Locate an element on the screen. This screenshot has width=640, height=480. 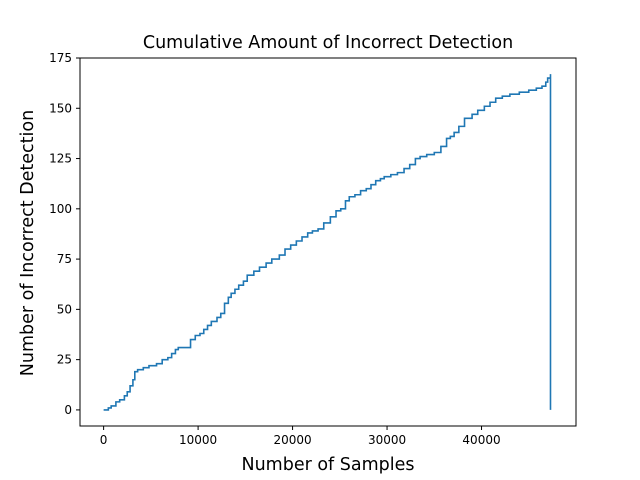
y-tick-label: 150 is located at coordinates (60, 108).